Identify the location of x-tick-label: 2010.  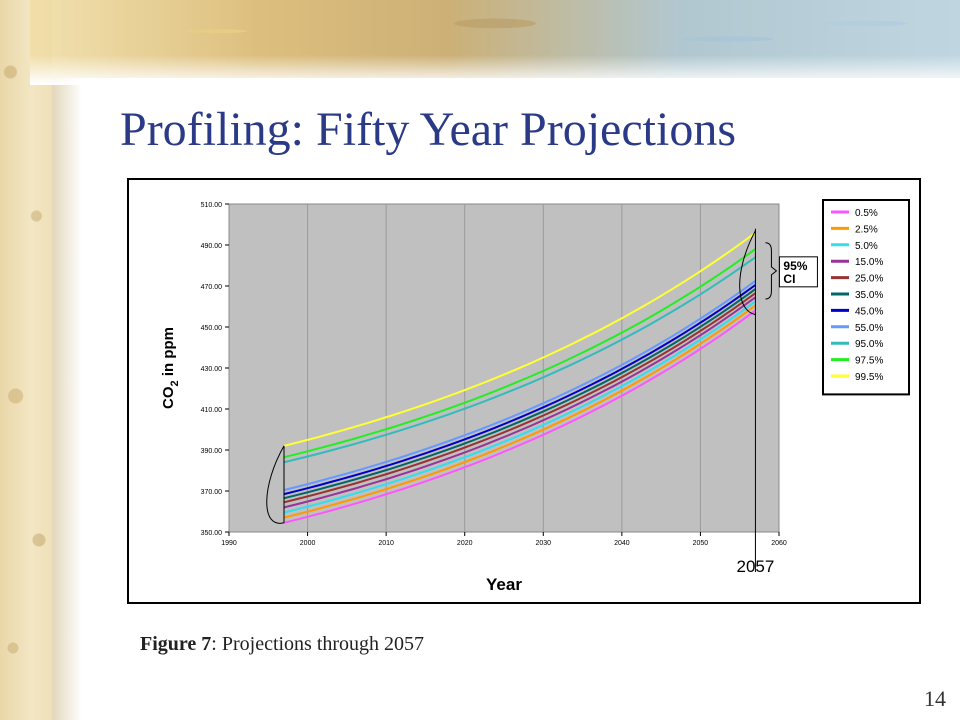
(386, 543).